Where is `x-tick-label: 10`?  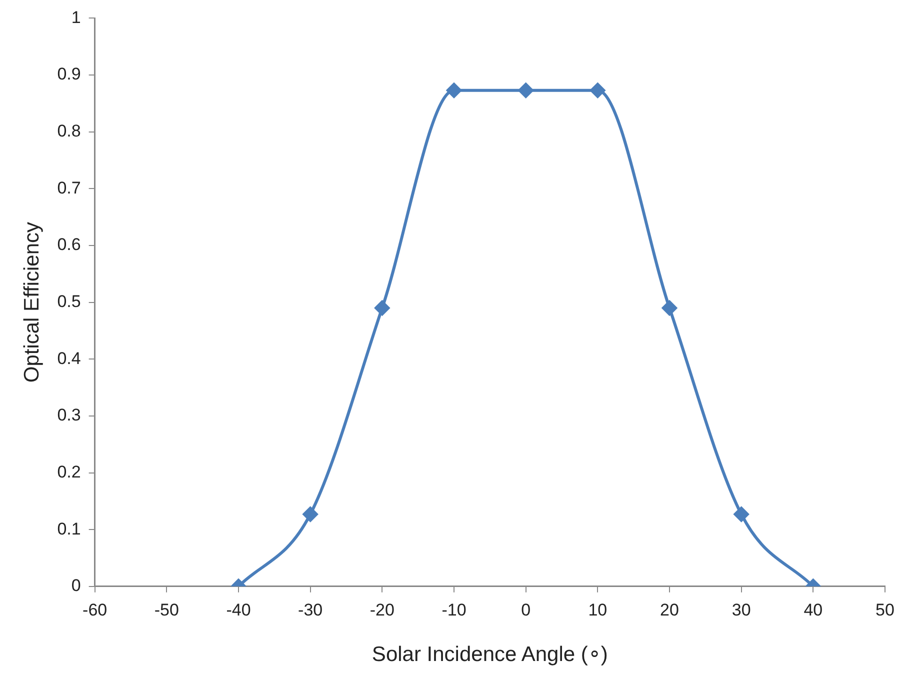 x-tick-label: 10 is located at coordinates (598, 610).